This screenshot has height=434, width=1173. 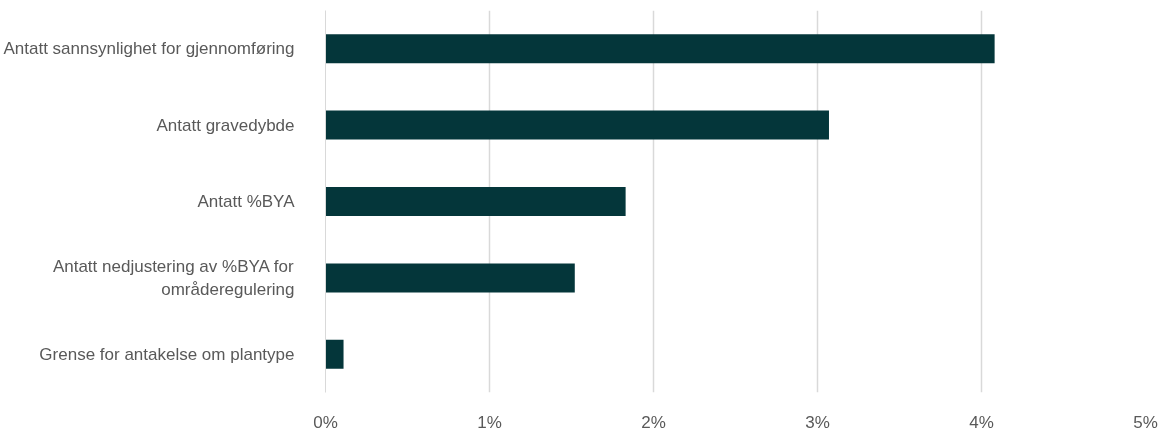 What do you see at coordinates (981, 422) in the screenshot?
I see `x-tick-label: 4%` at bounding box center [981, 422].